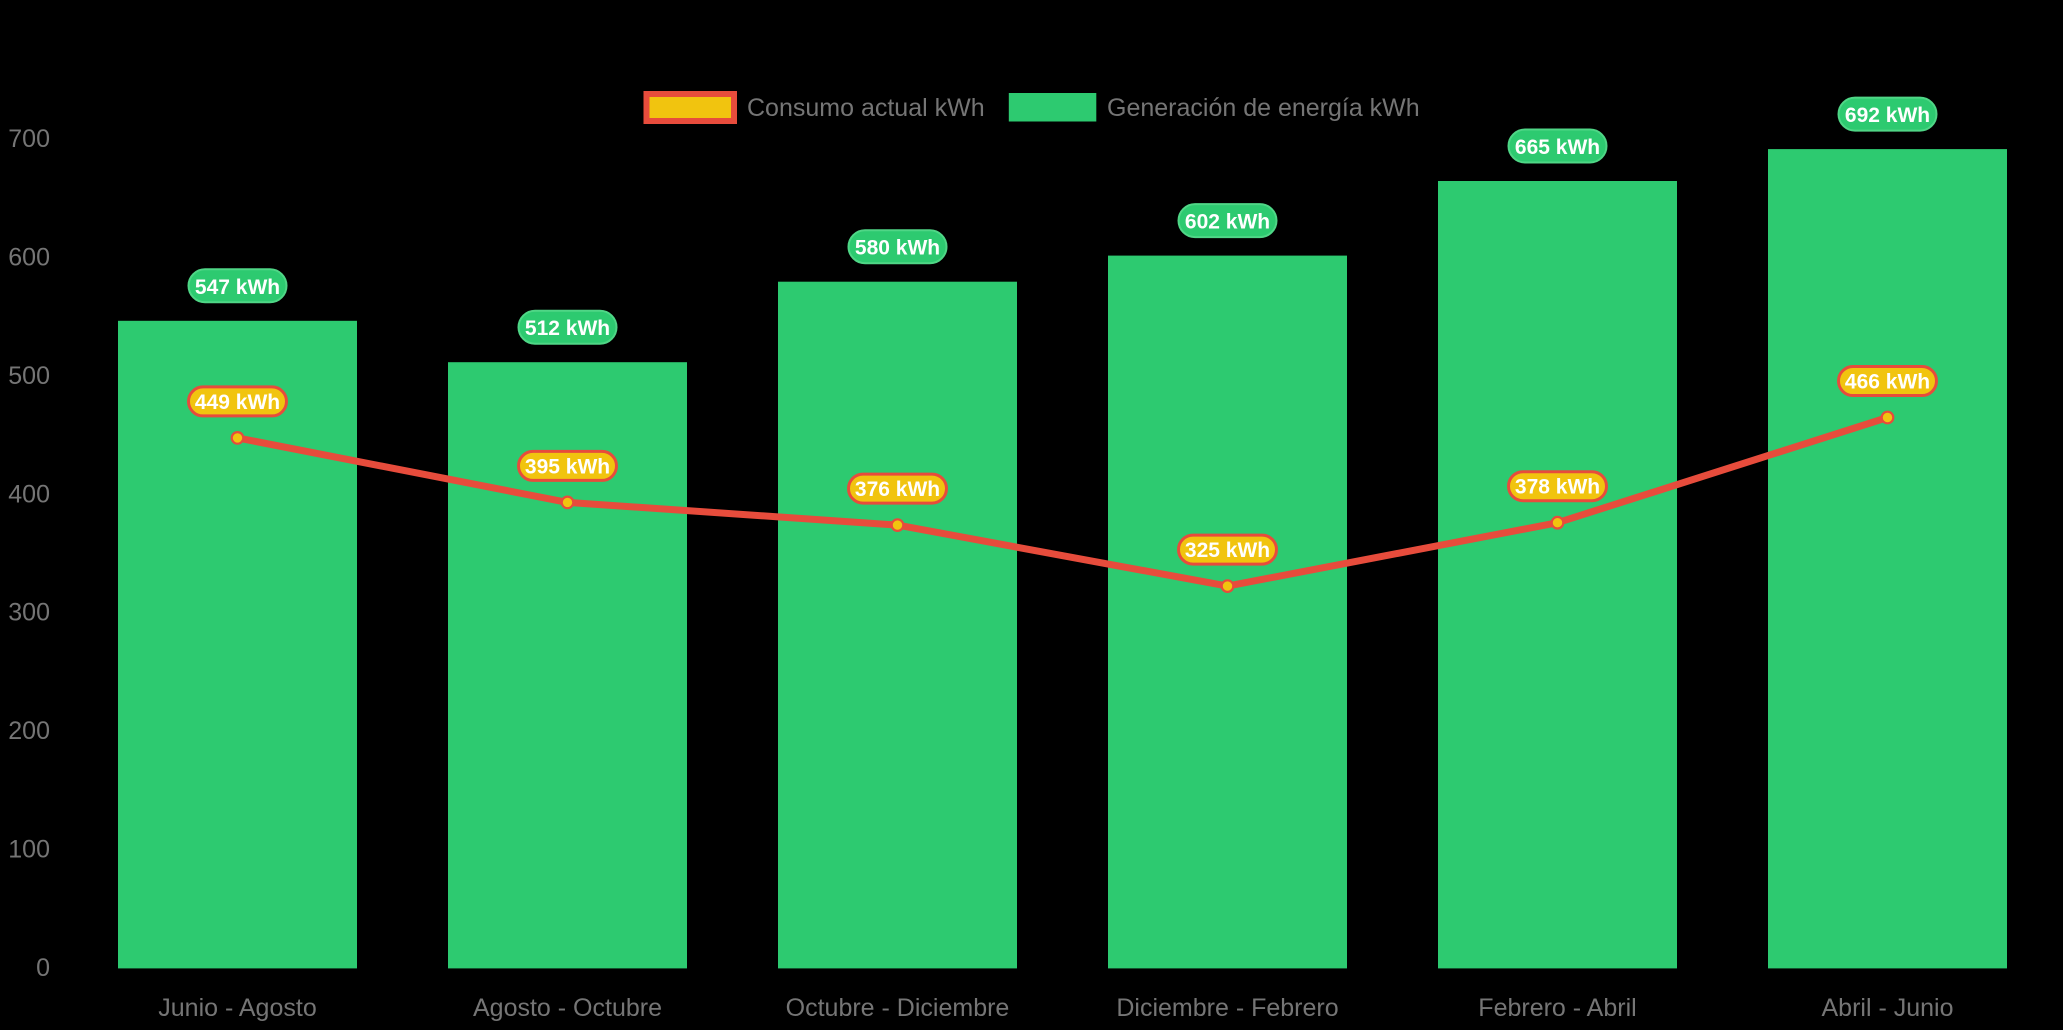  What do you see at coordinates (43, 968) in the screenshot?
I see `svg-text: 0` at bounding box center [43, 968].